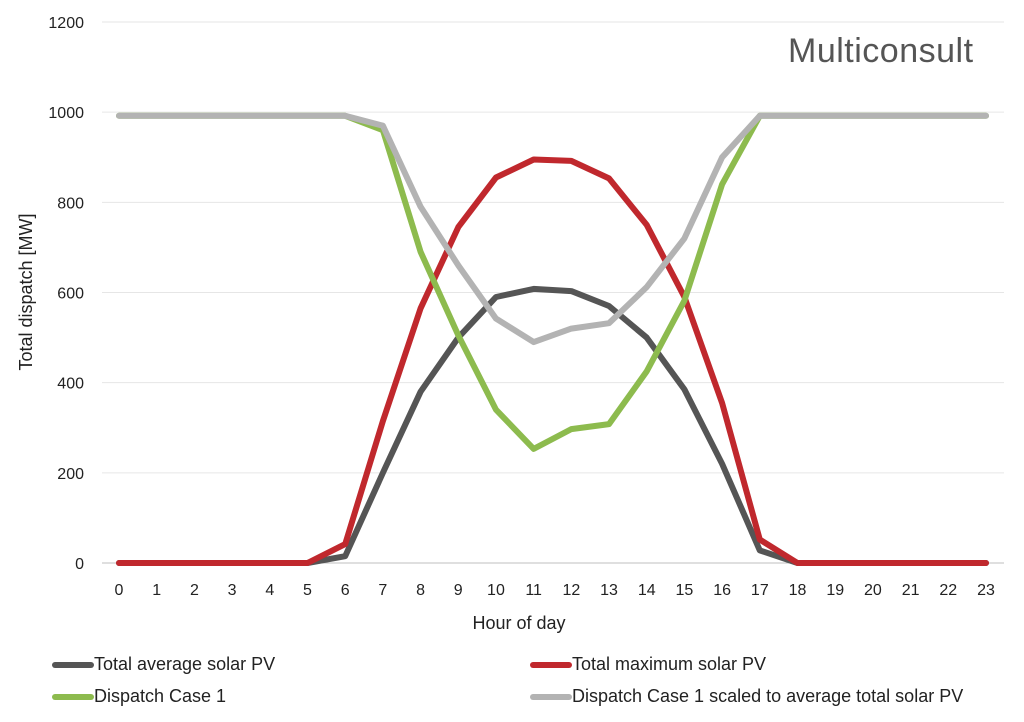 This screenshot has height=722, width=1024. Describe the element at coordinates (571, 590) in the screenshot. I see `x-tick-label: 12` at that location.